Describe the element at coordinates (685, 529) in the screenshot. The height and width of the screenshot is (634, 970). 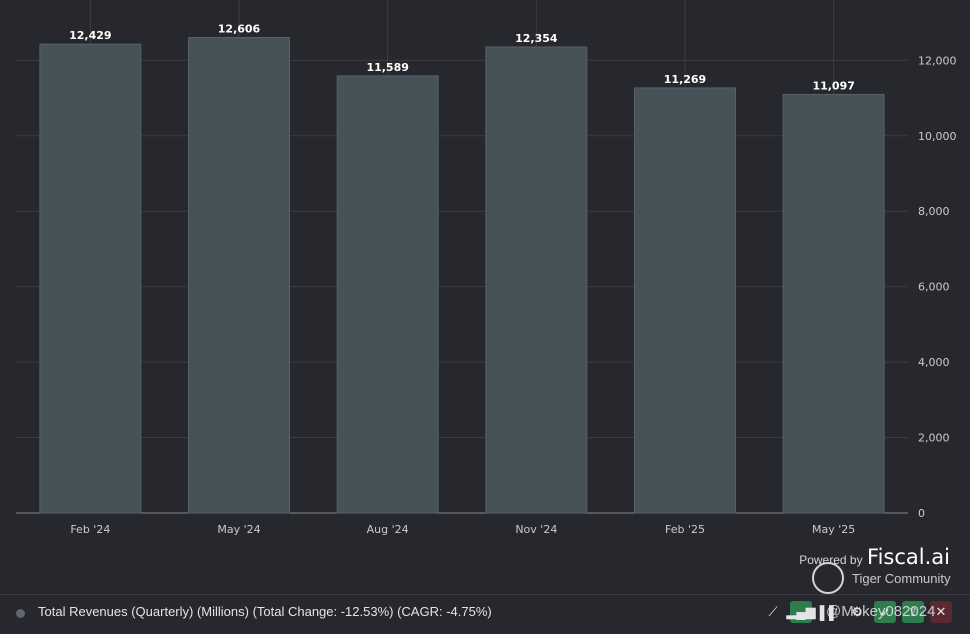
I see `x-tick-label: Feb '25` at that location.